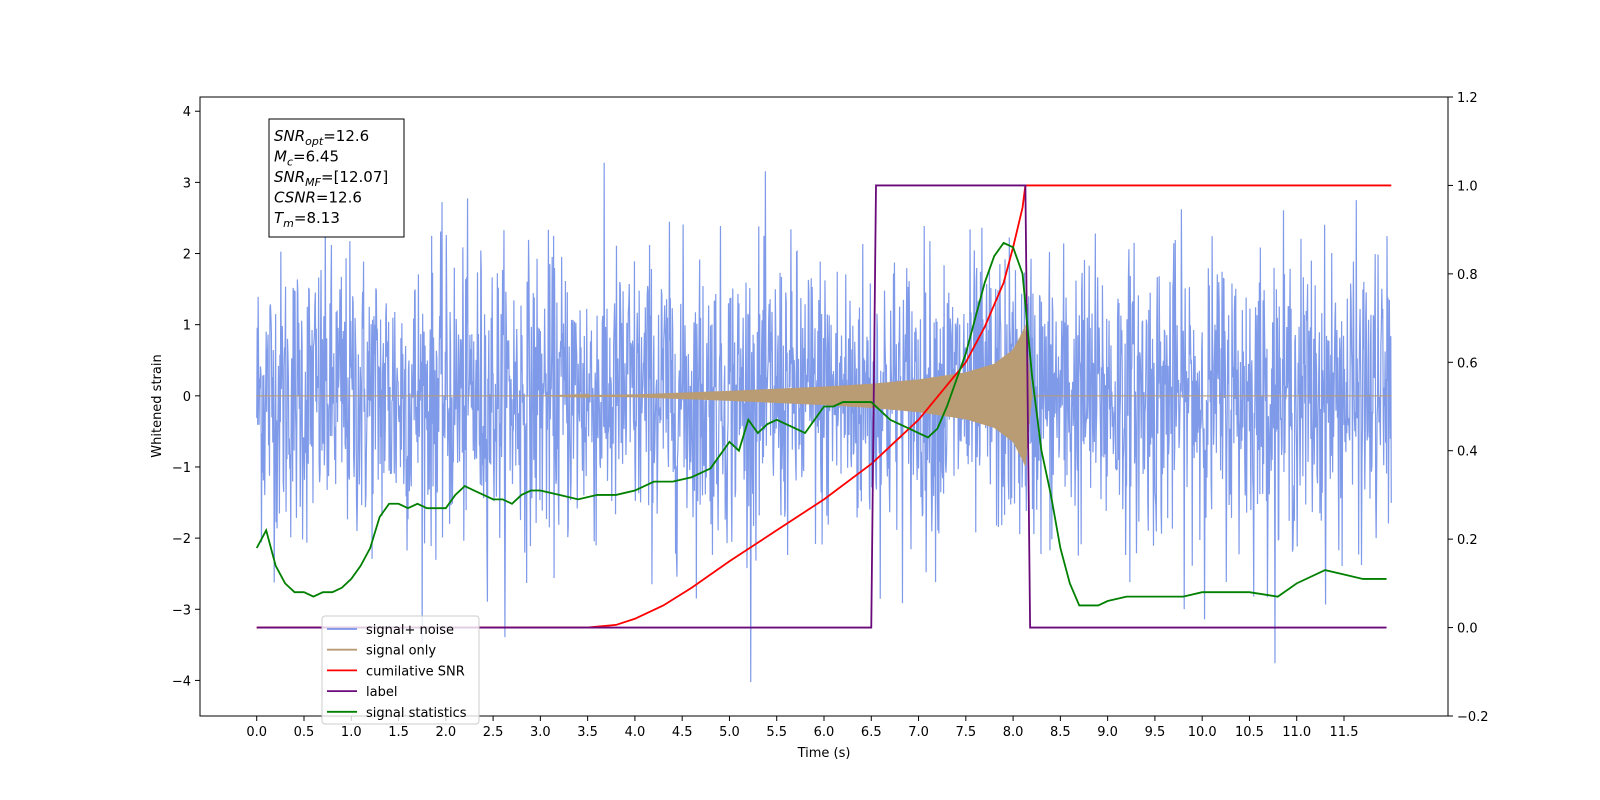 This screenshot has width=1600, height=800. What do you see at coordinates (295, 198) in the screenshot?
I see `annotation-symbol: CSNR` at bounding box center [295, 198].